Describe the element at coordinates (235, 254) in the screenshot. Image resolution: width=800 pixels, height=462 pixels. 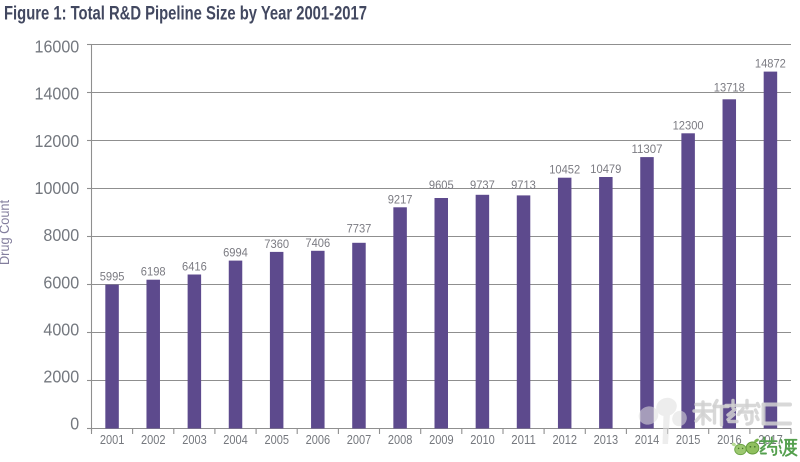
I see `svg-text: 6994` at that location.